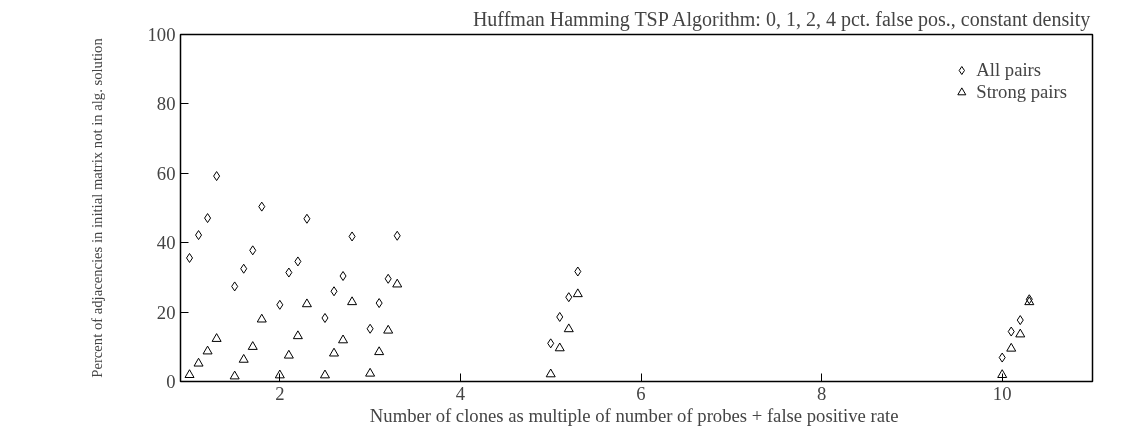 Image resolution: width=1141 pixels, height=431 pixels. What do you see at coordinates (1021, 92) in the screenshot?
I see `legend-label: Strong pairs` at bounding box center [1021, 92].